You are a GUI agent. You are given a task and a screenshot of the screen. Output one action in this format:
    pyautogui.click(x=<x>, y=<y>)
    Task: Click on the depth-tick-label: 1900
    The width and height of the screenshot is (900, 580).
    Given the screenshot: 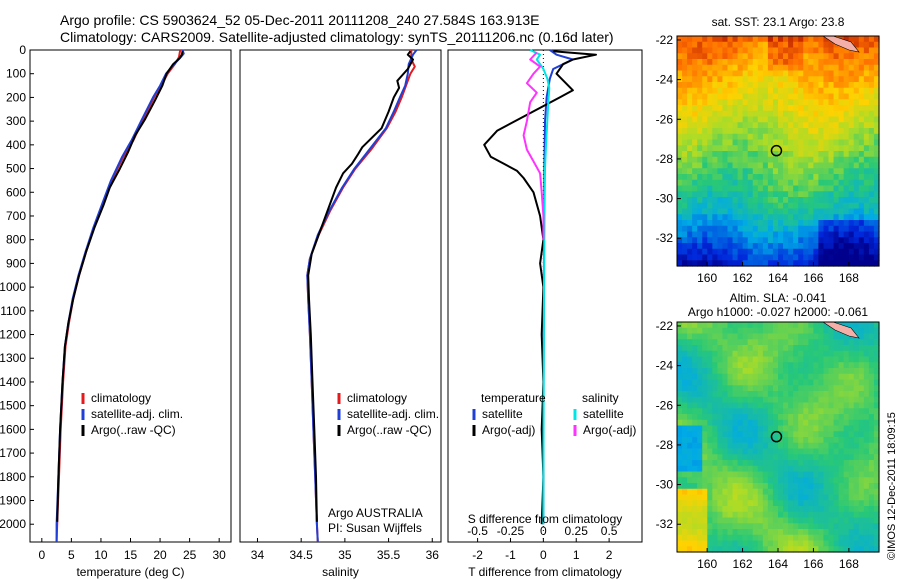 What is the action you would take?
    pyautogui.click(x=13, y=501)
    